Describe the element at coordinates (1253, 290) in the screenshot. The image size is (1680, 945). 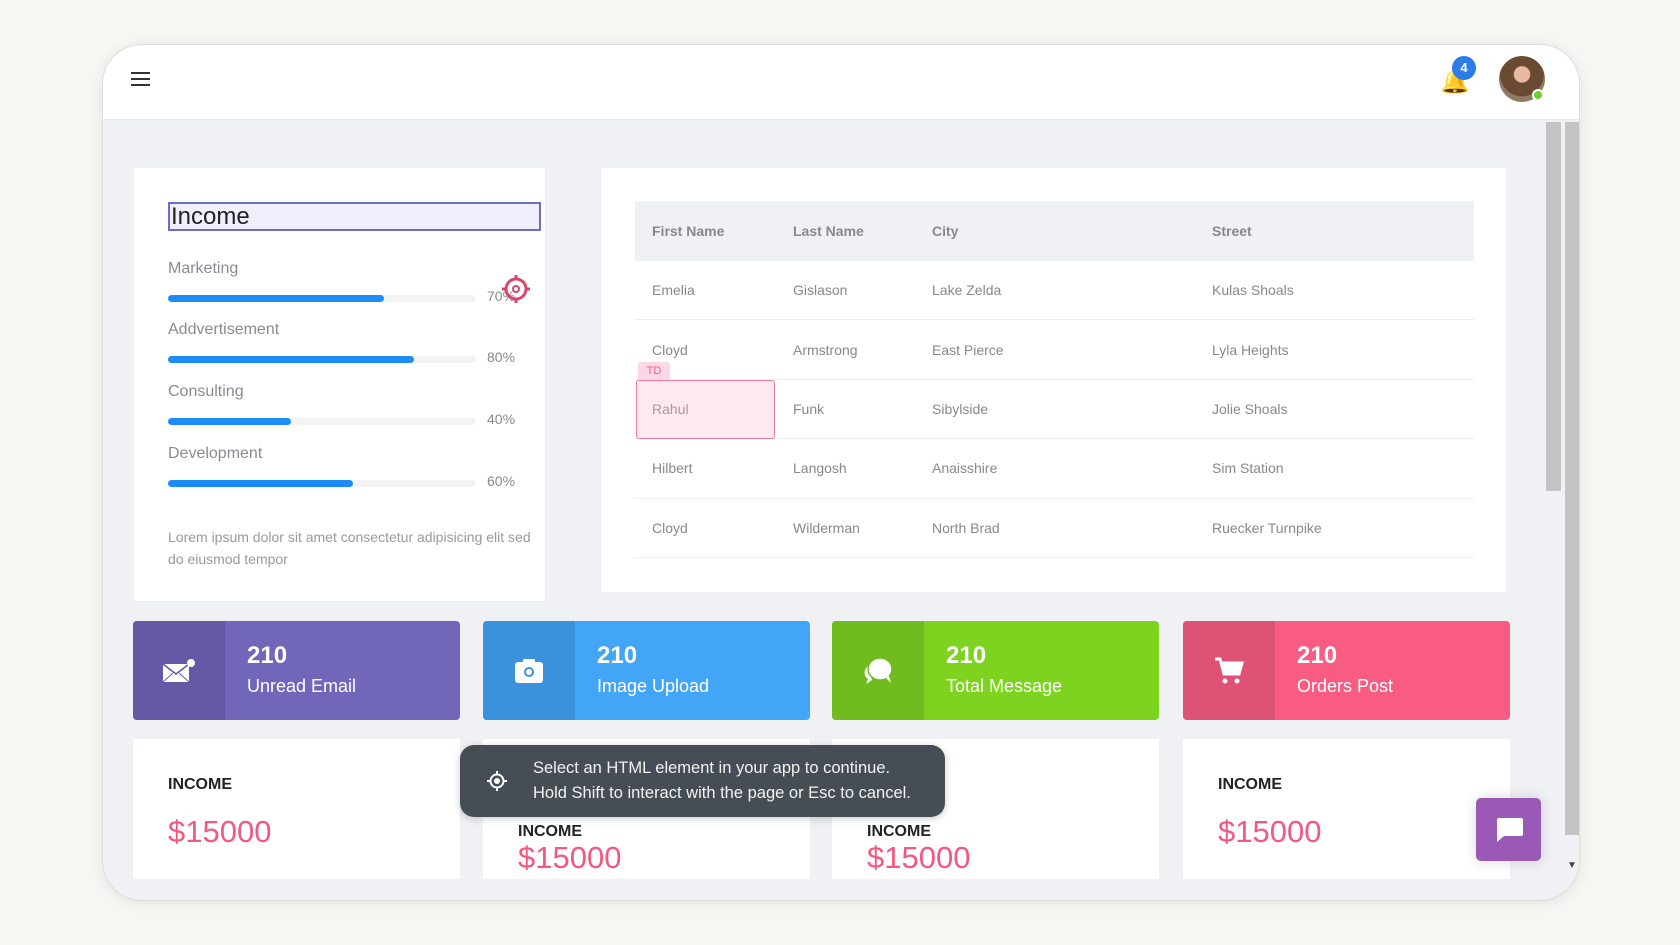
I see `table-cell: Kulas Shoals` at that location.